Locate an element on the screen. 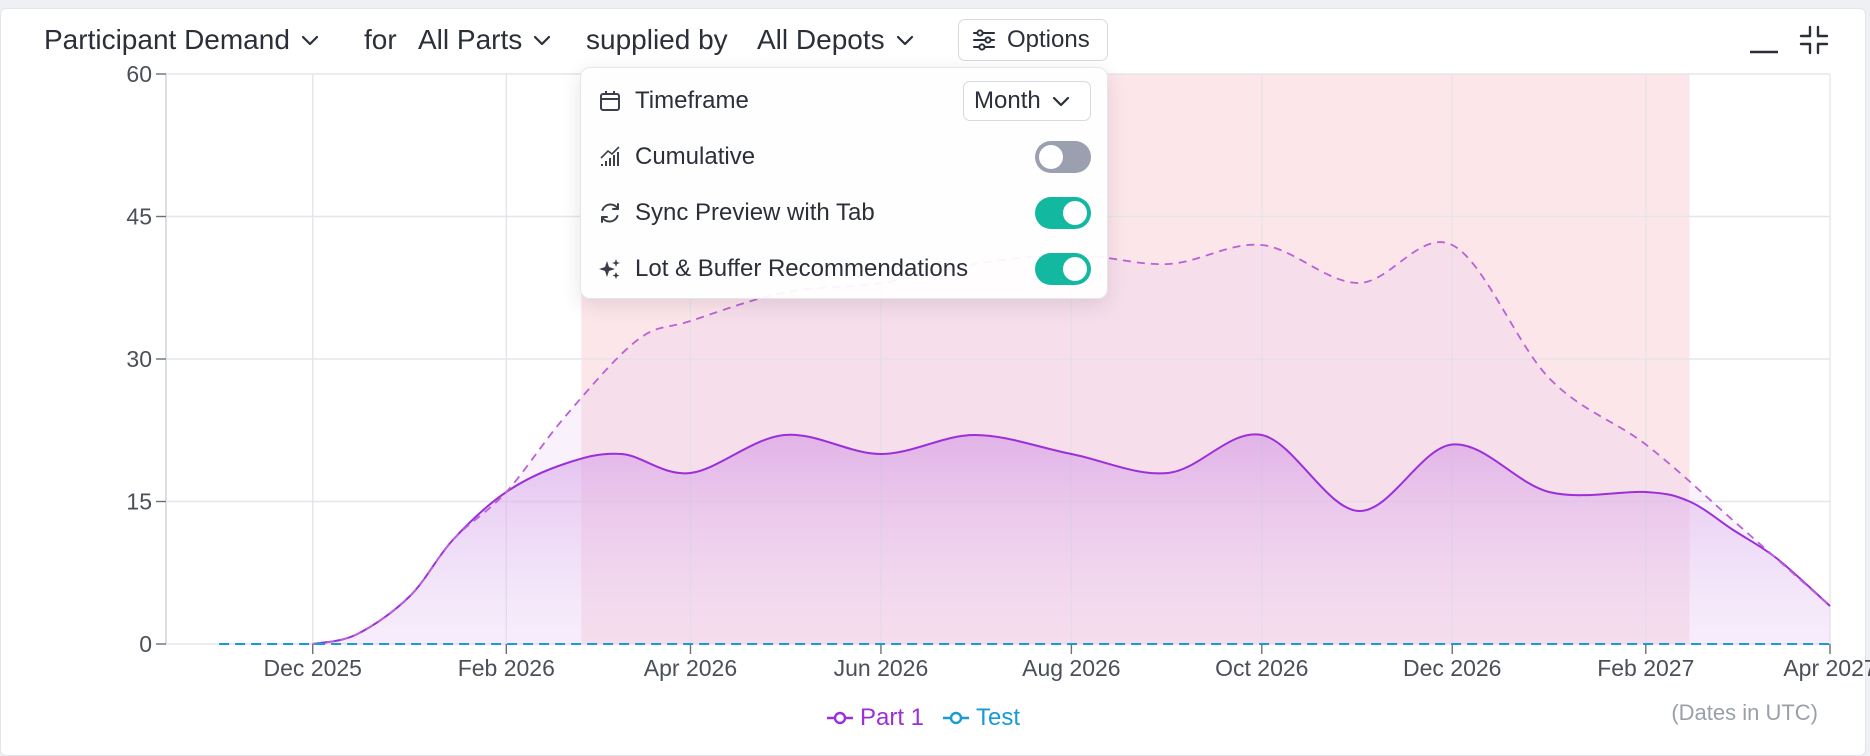 The image size is (1870, 756). metric-dropdown: Participant Demand is located at coordinates (182, 40).